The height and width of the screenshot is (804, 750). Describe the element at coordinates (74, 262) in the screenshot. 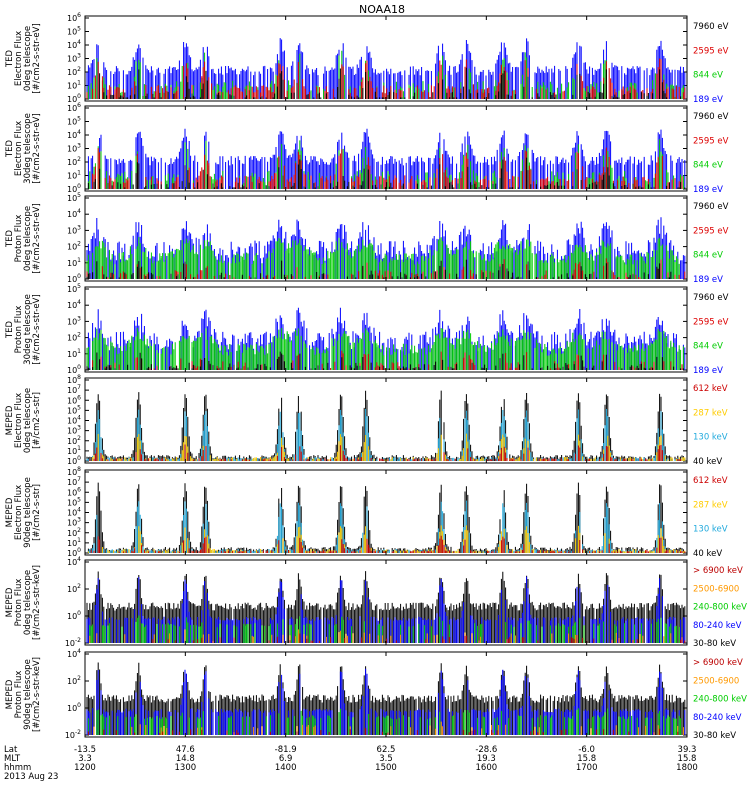

I see `y-tick-label: 10¹` at that location.